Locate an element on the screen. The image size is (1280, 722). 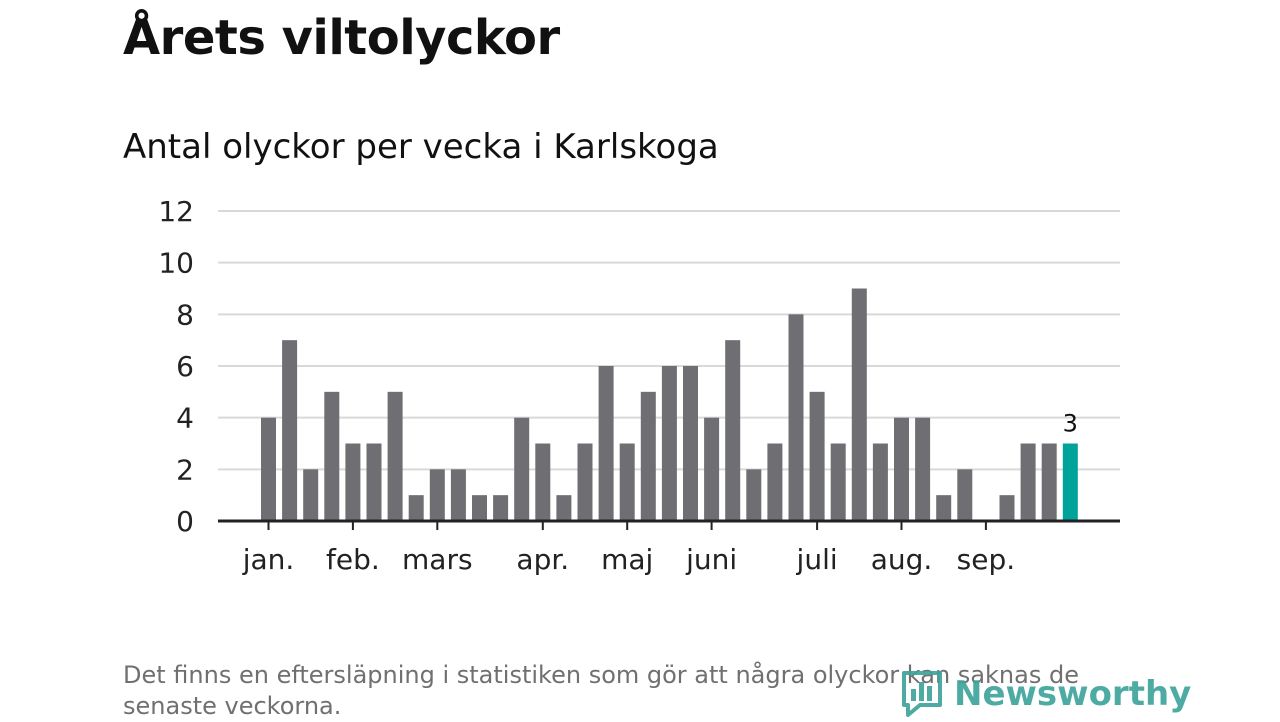
y-tick-label: 4 is located at coordinates (185, 418).